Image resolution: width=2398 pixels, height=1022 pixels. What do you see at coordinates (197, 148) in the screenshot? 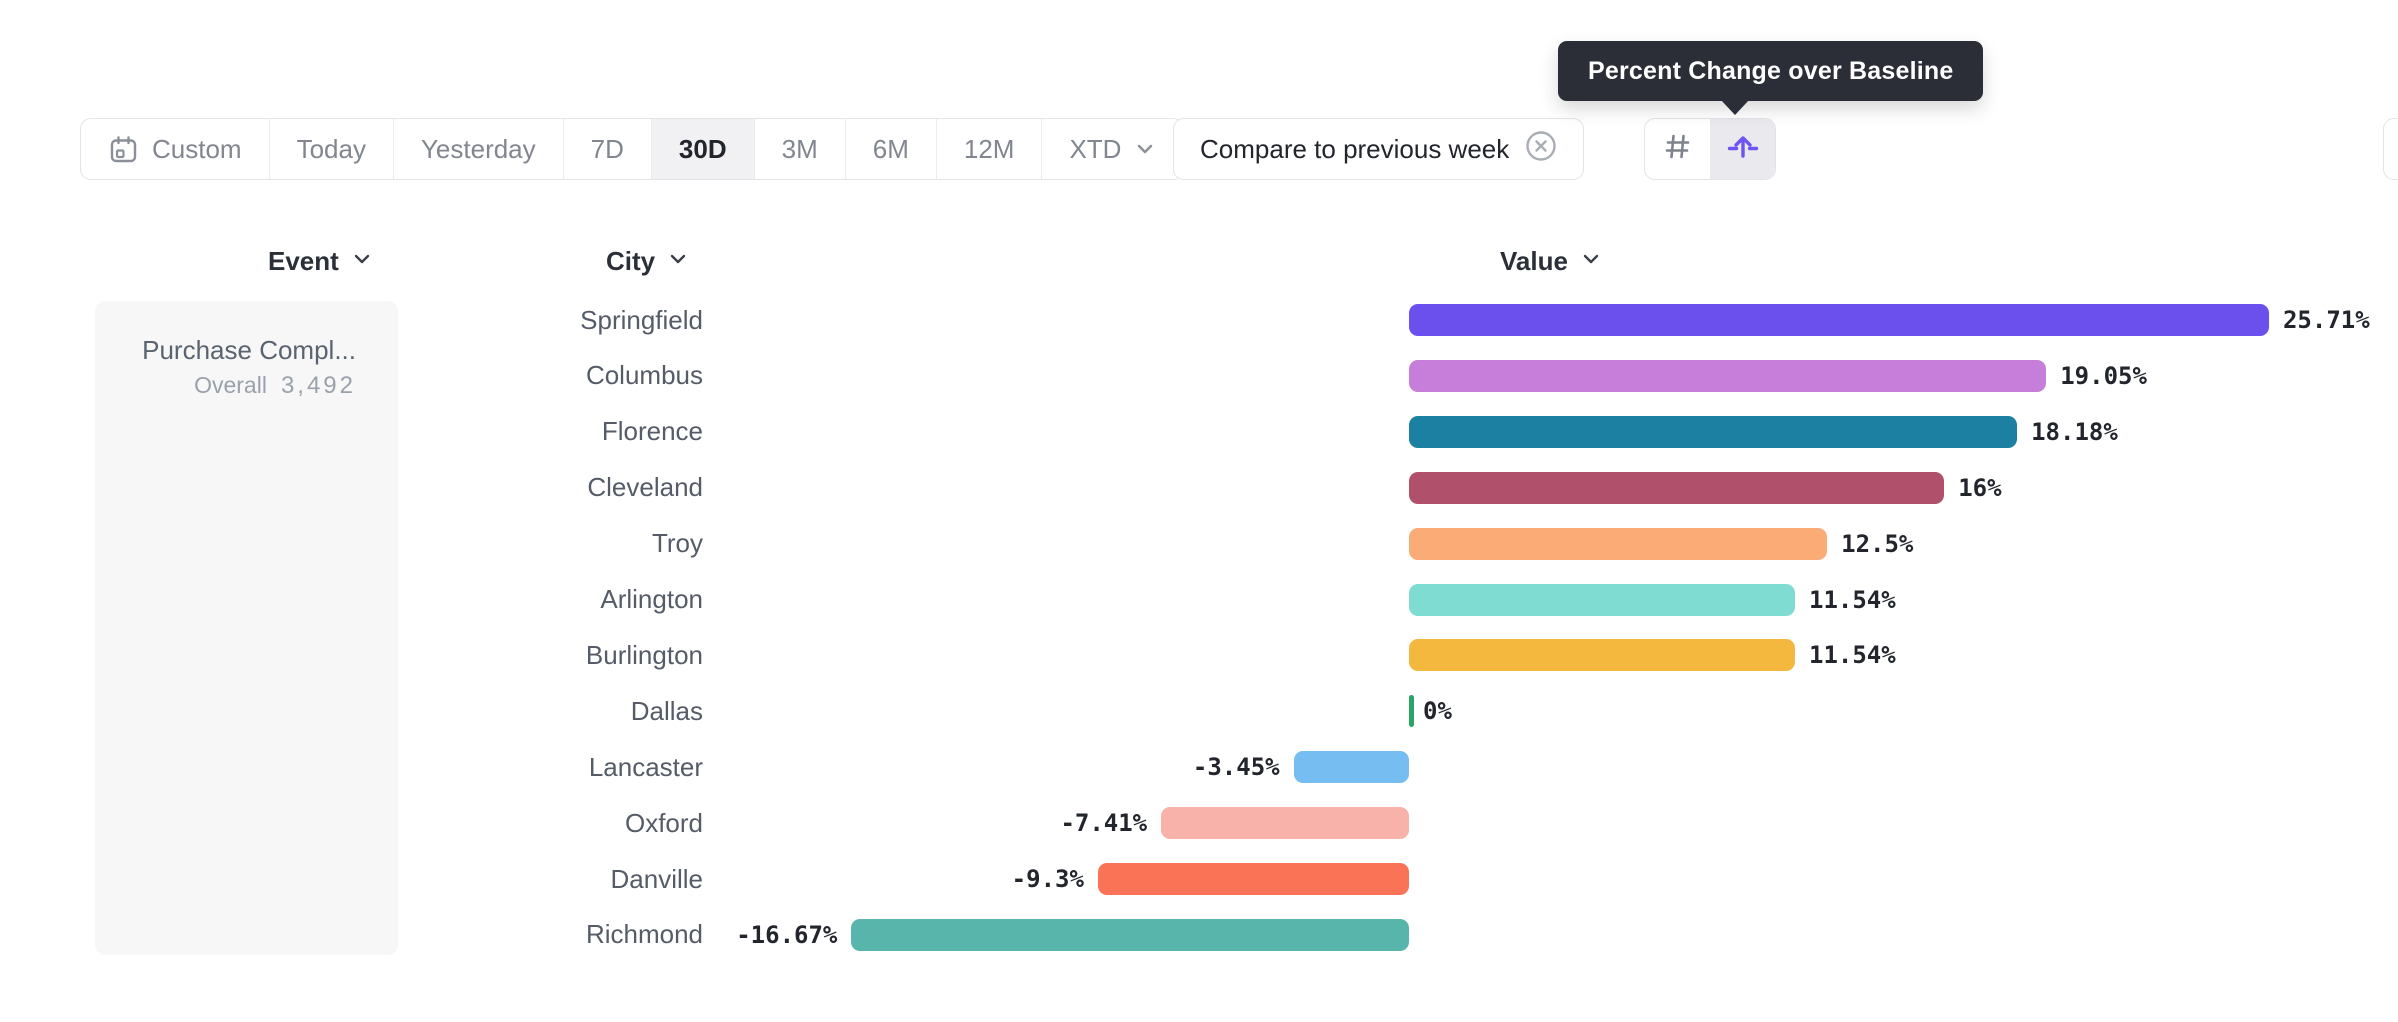
I see `date-range-label: Custom` at bounding box center [197, 148].